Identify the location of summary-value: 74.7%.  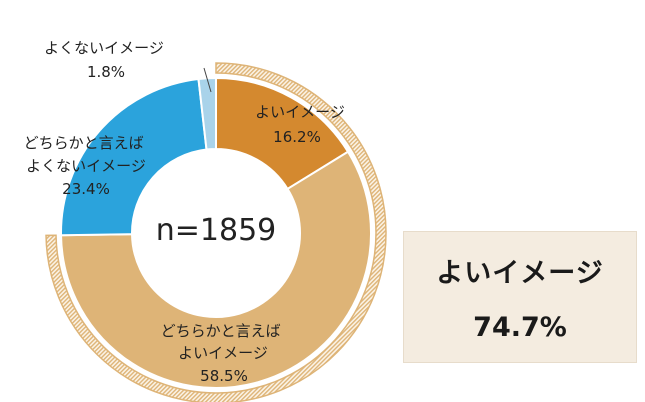
(520, 327).